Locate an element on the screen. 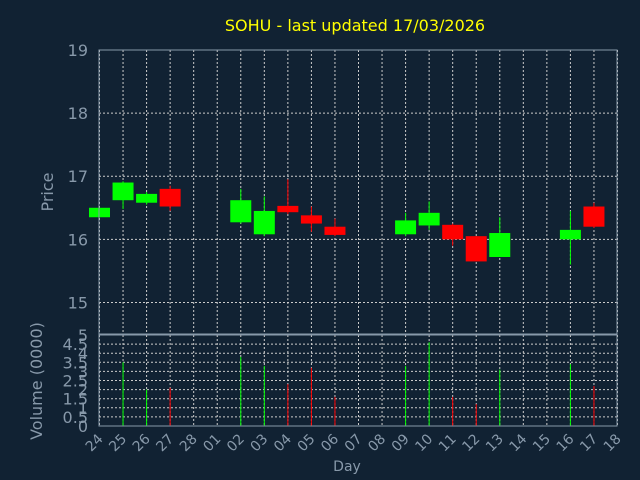  volume-tick-label: 4.5 is located at coordinates (75, 344).